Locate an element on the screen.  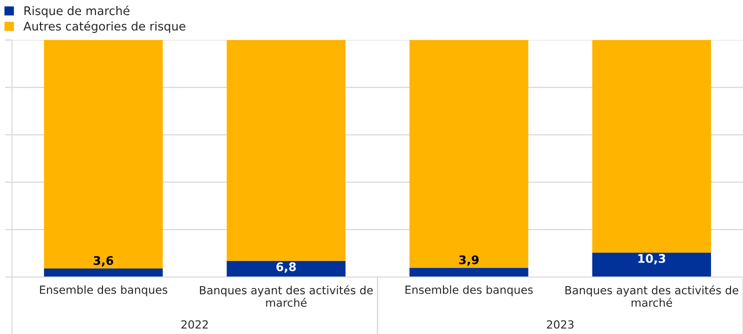
data-label: 3,6 is located at coordinates (104, 261).